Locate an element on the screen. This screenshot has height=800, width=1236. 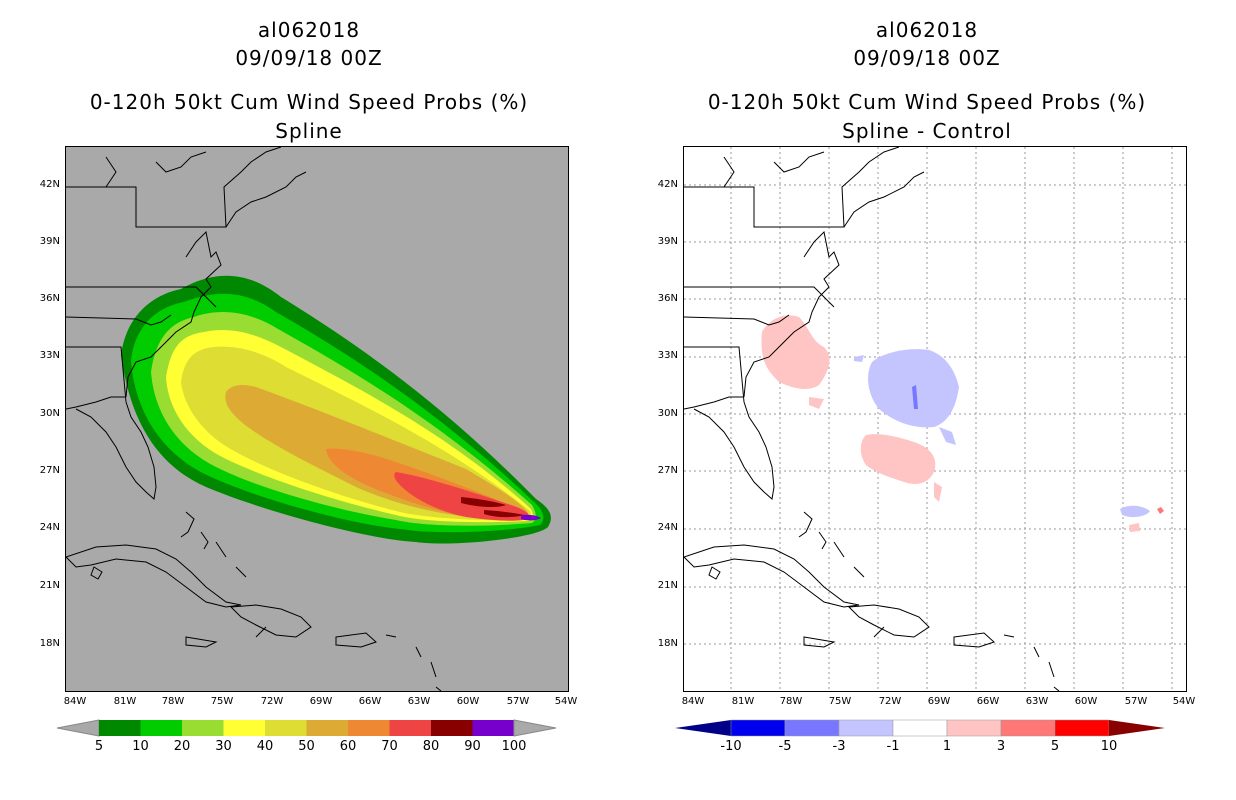
colorbar-label: 1 is located at coordinates (947, 746).